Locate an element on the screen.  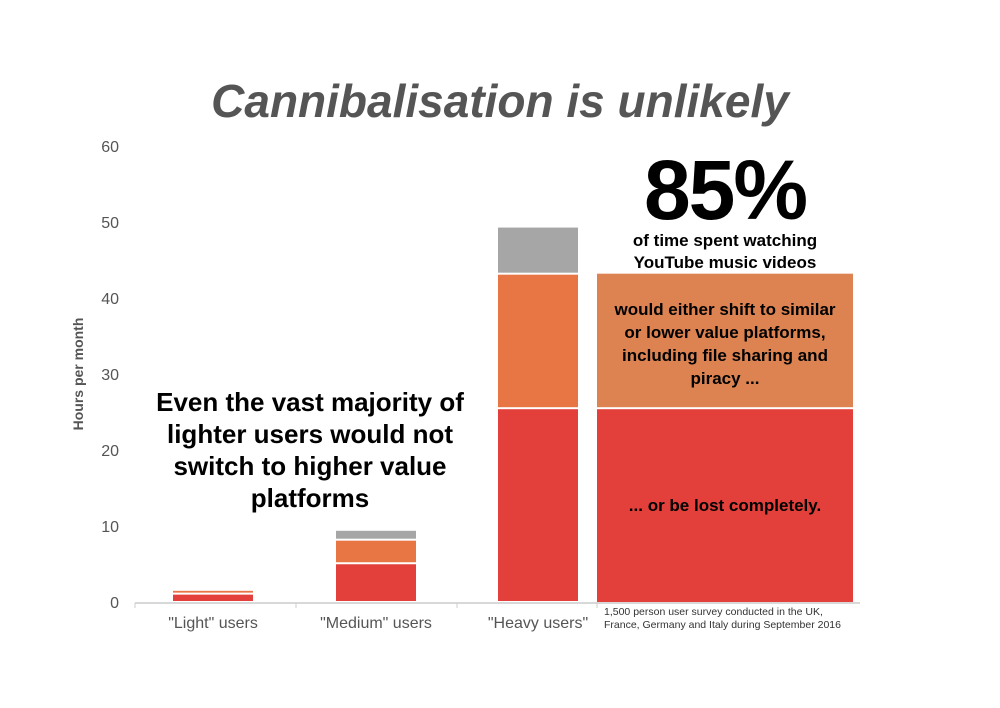
y-tick-label: 60 is located at coordinates (110, 147).